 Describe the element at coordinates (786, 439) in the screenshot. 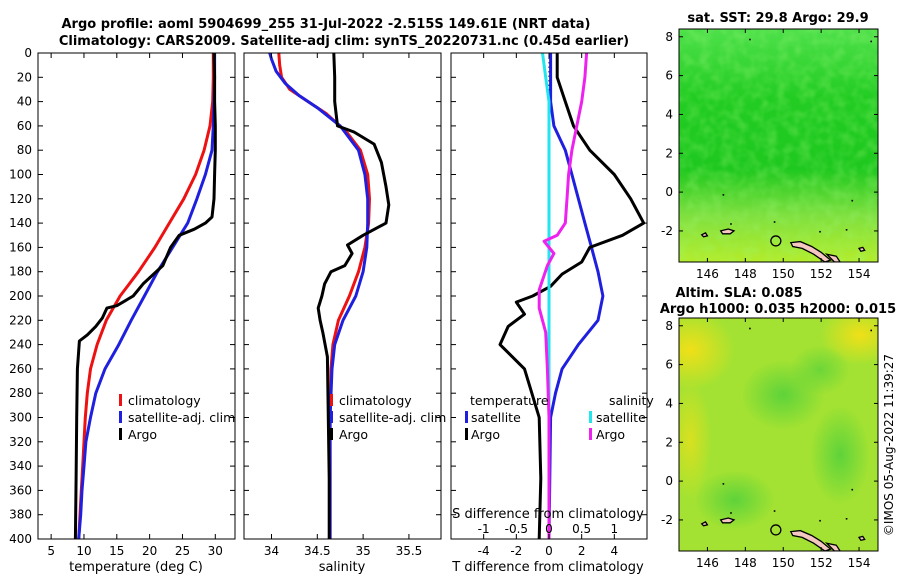

I see `coastline-sla` at that location.